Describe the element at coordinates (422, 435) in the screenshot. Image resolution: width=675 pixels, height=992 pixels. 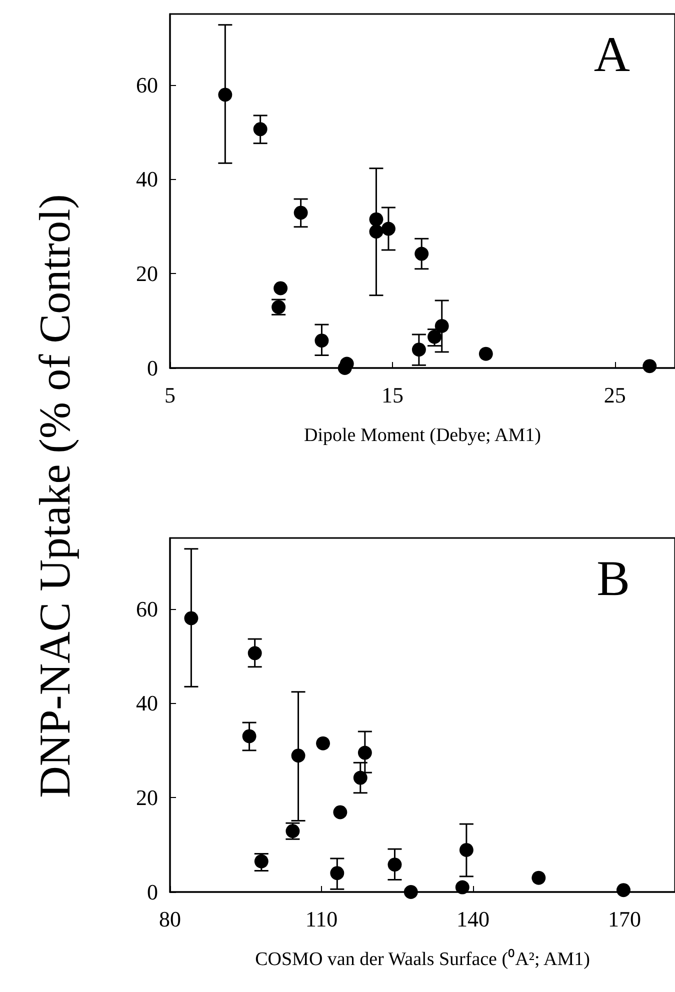
I see `x-axis-title: Dipole Moment (Debye; AM1)` at that location.